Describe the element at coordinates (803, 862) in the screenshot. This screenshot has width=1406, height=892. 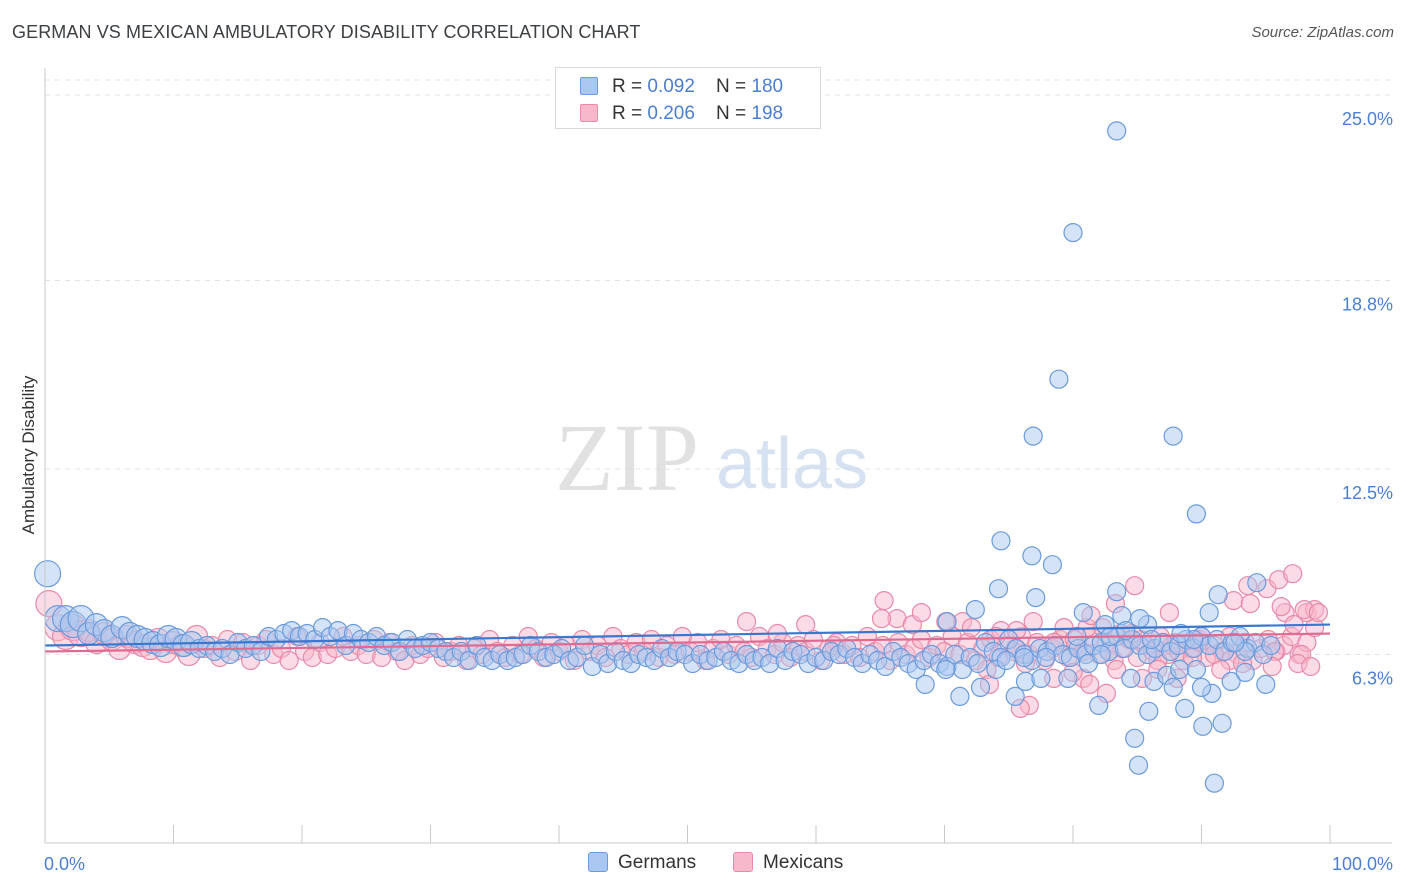
I see `legend-mexicans-label: Mexicans` at that location.